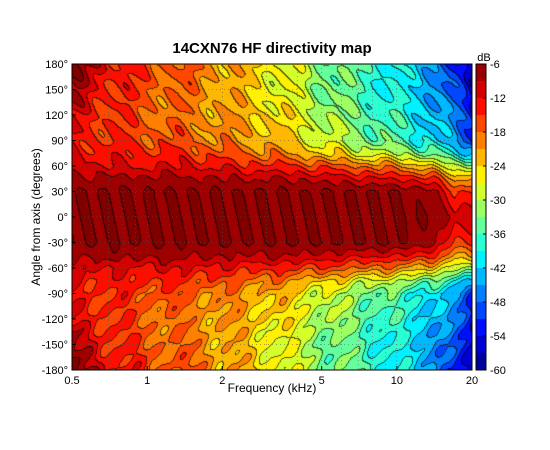 The width and height of the screenshot is (550, 450). Describe the element at coordinates (147, 381) in the screenshot. I see `x-tick-label: 1` at that location.